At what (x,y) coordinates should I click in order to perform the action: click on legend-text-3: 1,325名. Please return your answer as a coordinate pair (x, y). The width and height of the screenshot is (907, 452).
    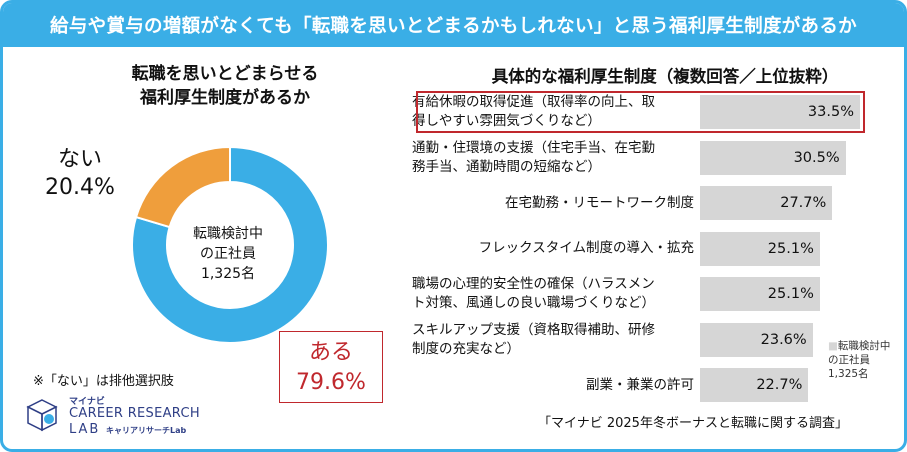
    Looking at the image, I should click on (848, 374).